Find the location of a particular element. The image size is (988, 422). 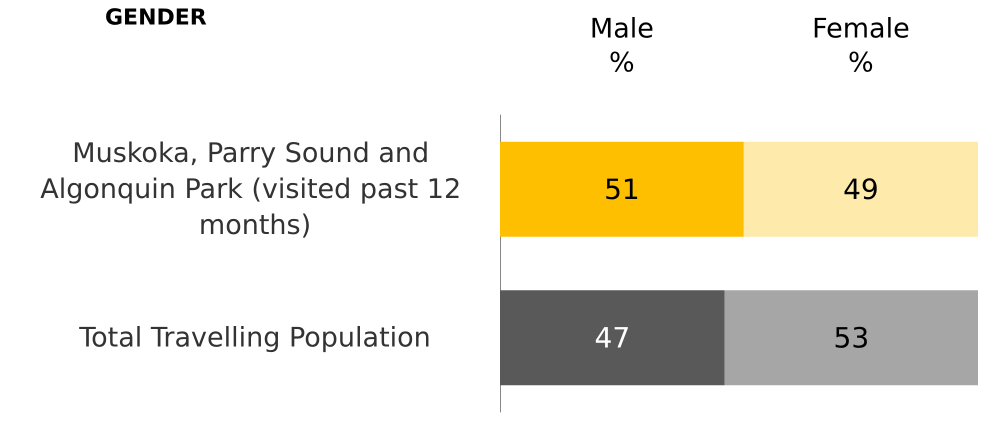

y-tick-label: Total Travelling Population is located at coordinates (254, 338).